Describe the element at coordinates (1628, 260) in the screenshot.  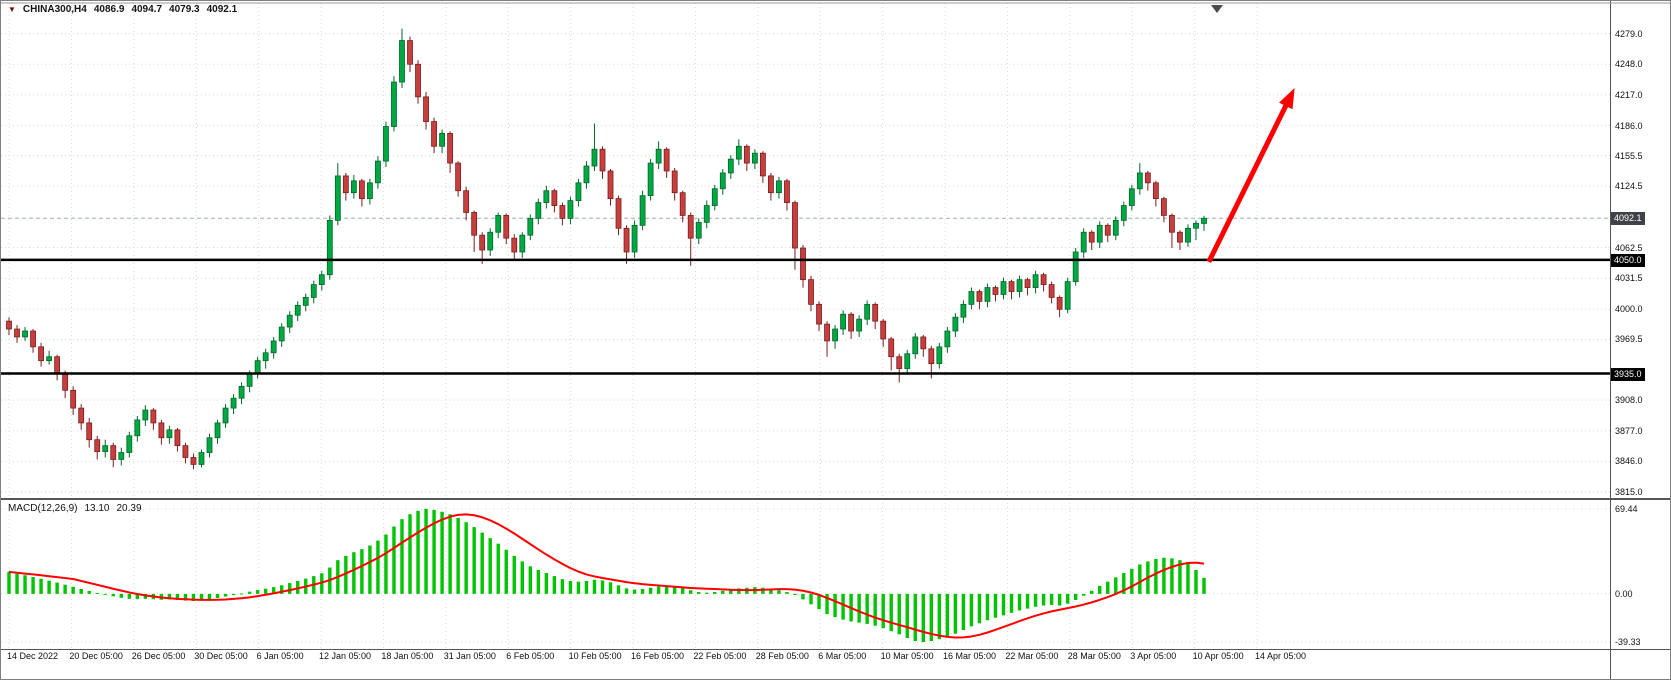
I see `resistance-level-badge: 4050.0` at that location.